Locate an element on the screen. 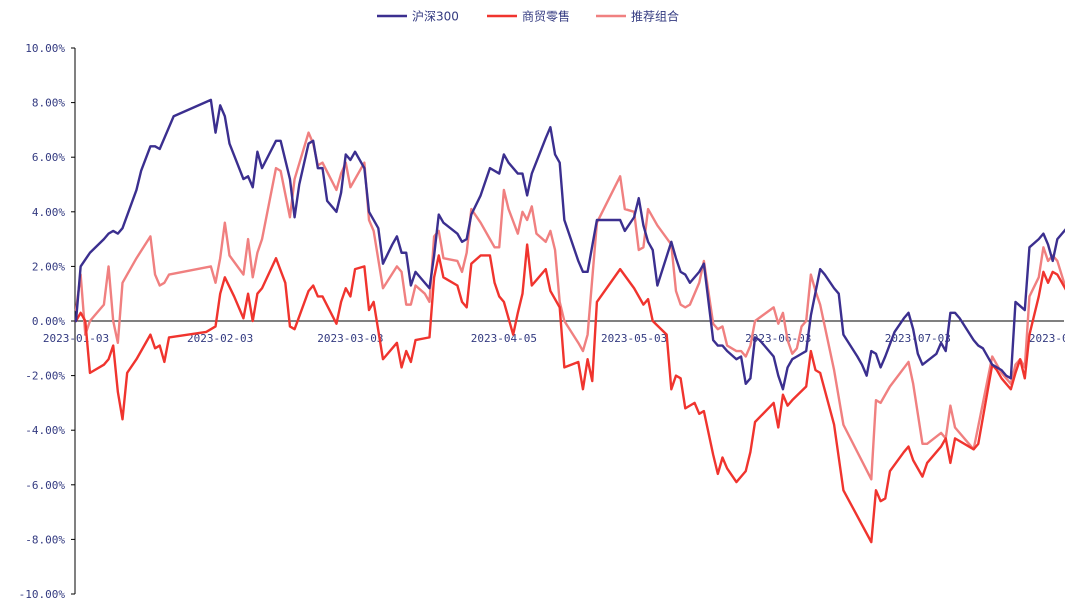  x-tick-label: 2023-04-05 is located at coordinates (504, 338).